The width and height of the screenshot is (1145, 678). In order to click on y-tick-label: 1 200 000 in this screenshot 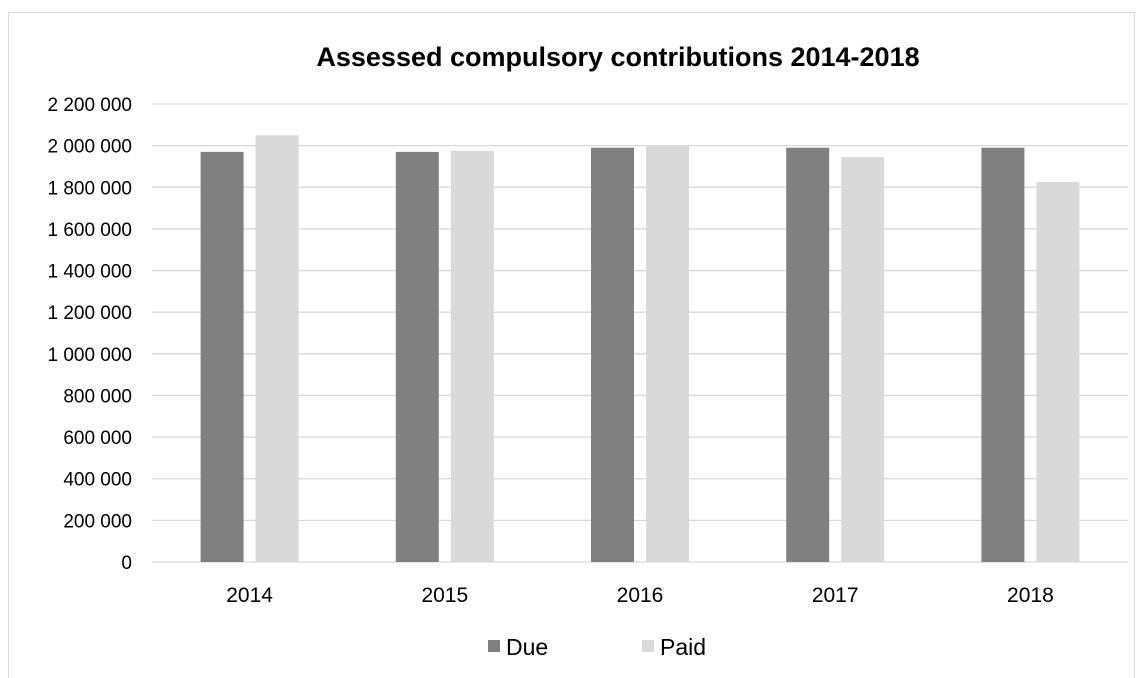, I will do `click(89, 313)`.